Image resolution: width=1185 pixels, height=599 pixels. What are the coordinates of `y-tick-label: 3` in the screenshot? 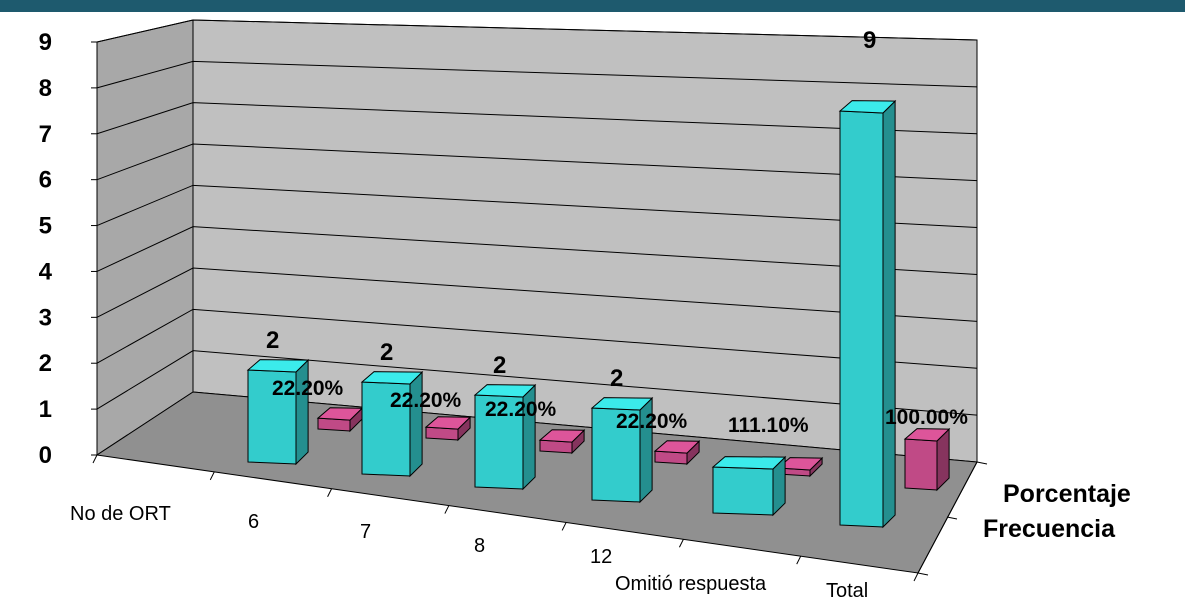 It's located at (45, 317).